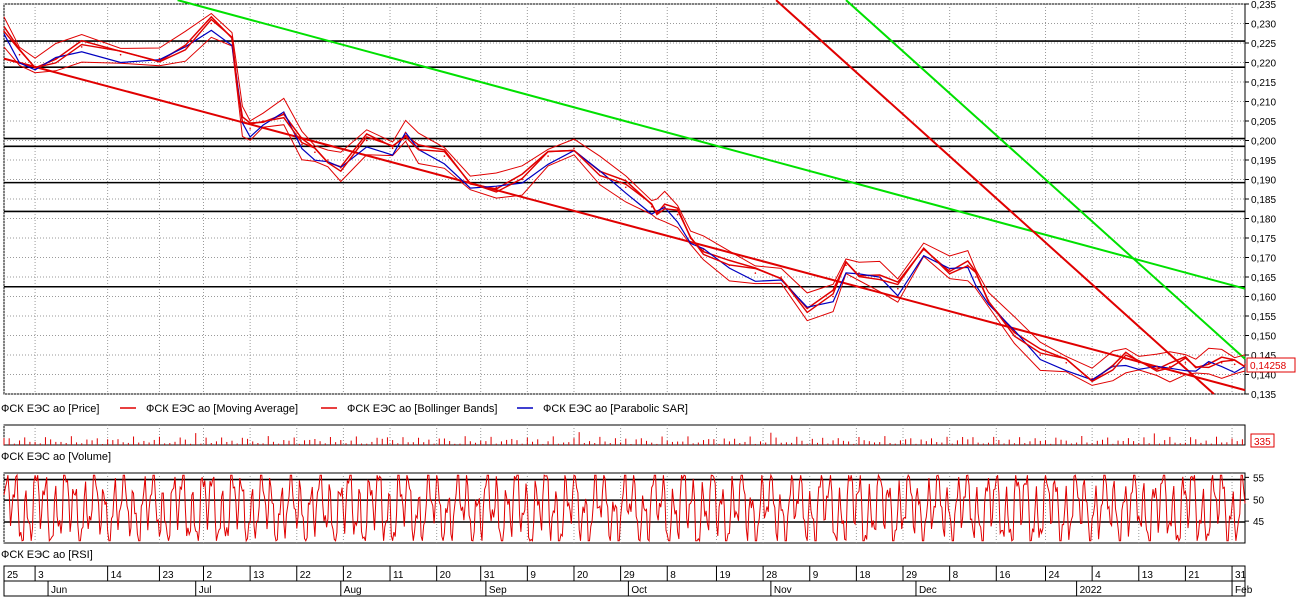 The height and width of the screenshot is (599, 1299). Describe the element at coordinates (1194, 575) in the screenshot. I see `day-tick-label: 21` at that location.